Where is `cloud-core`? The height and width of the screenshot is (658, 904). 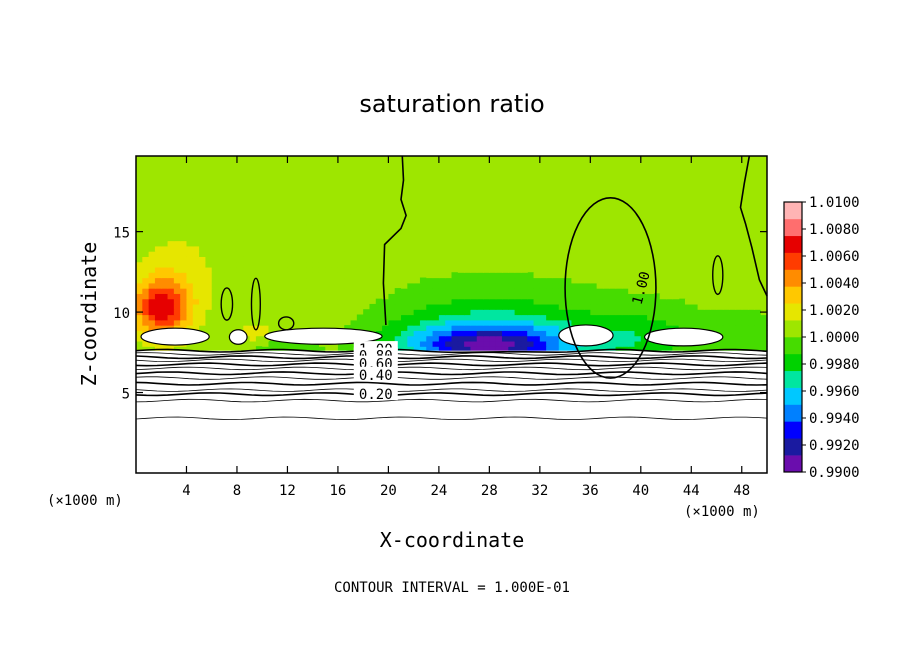 cloud-core is located at coordinates (323, 336).